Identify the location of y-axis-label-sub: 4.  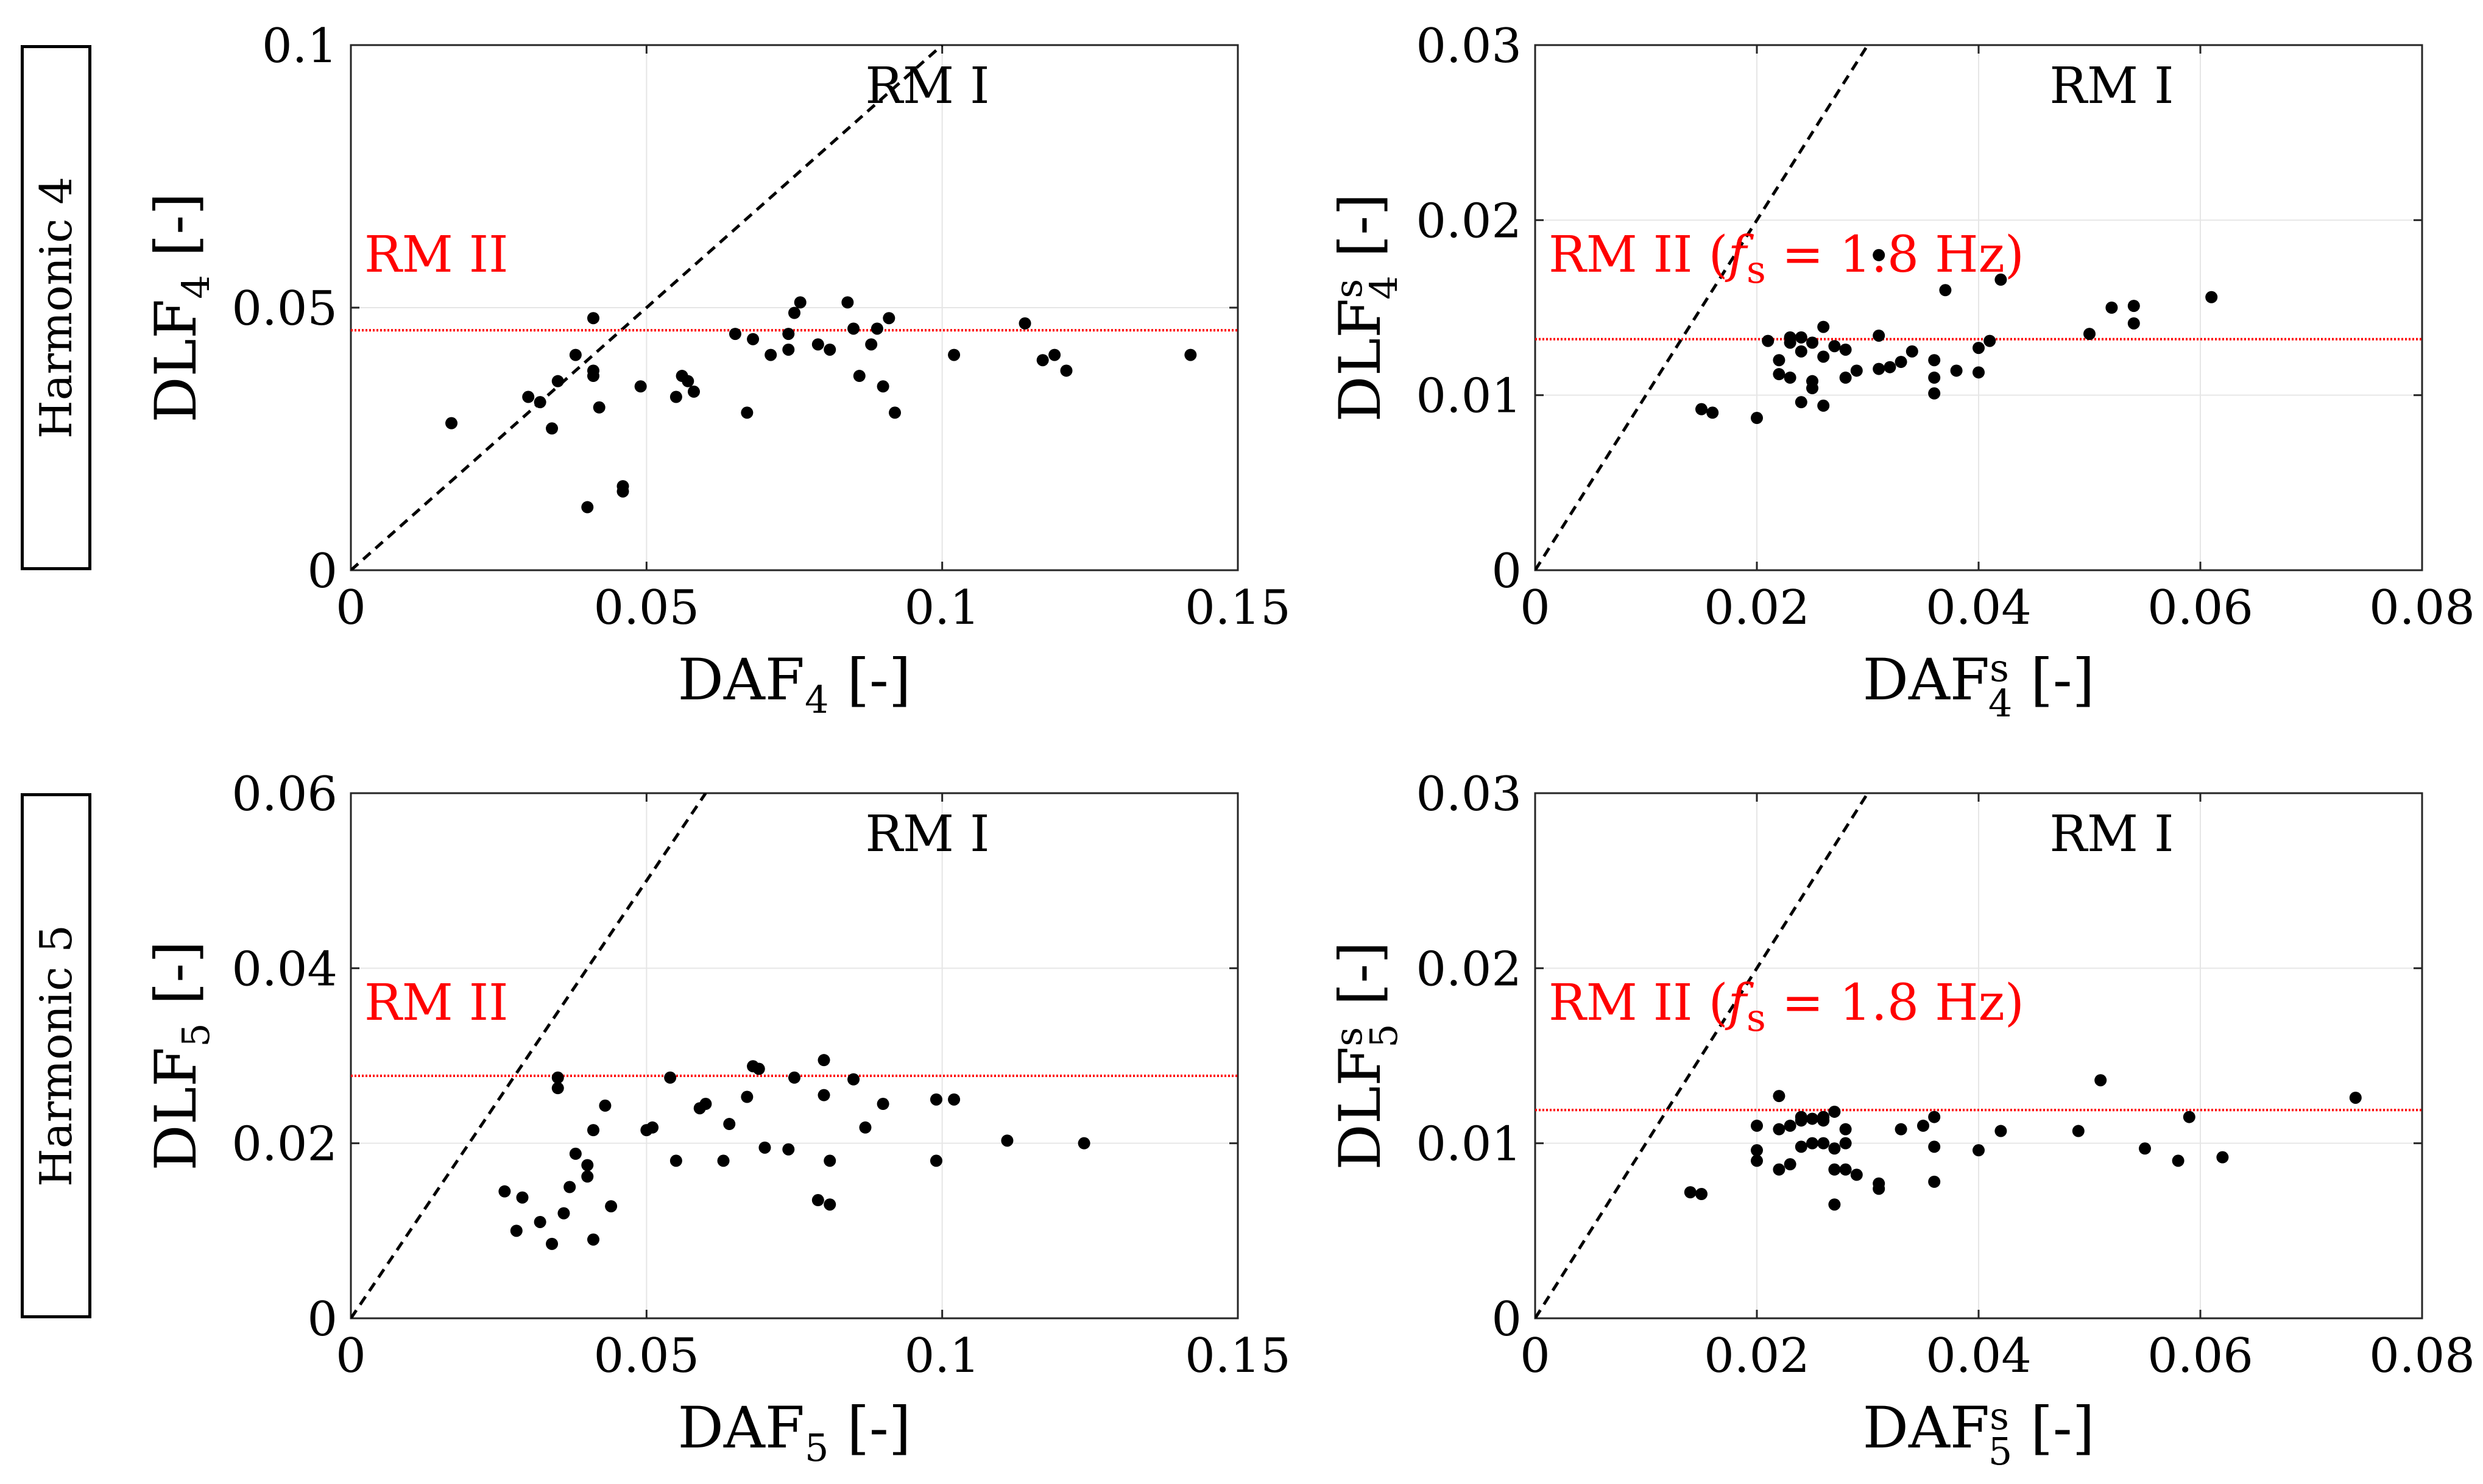
(196, 287).